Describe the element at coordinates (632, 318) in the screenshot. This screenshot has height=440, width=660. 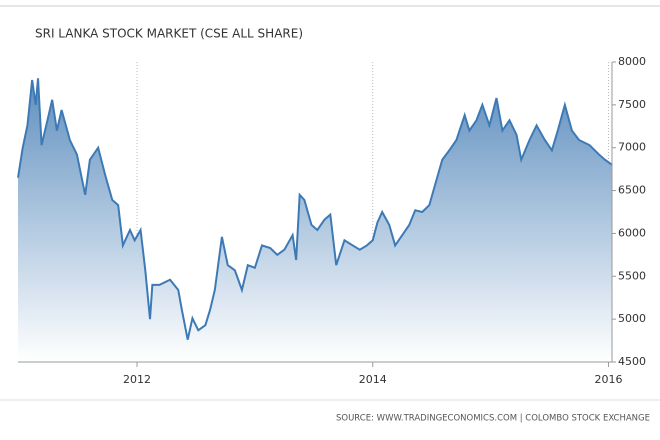
I see `y-tick-label: 5000` at that location.